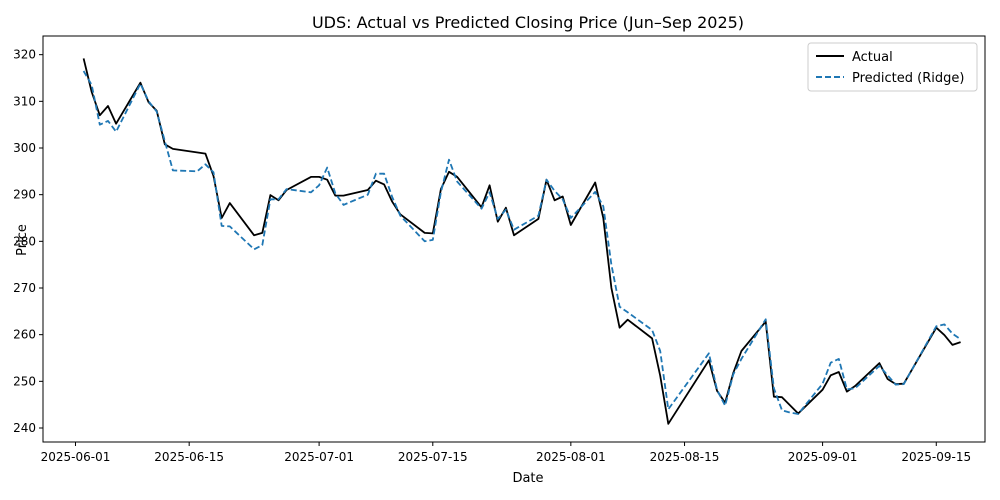 The height and width of the screenshot is (500, 1000). Describe the element at coordinates (76, 457) in the screenshot. I see `x-tick-label: 2025-06-01` at that location.